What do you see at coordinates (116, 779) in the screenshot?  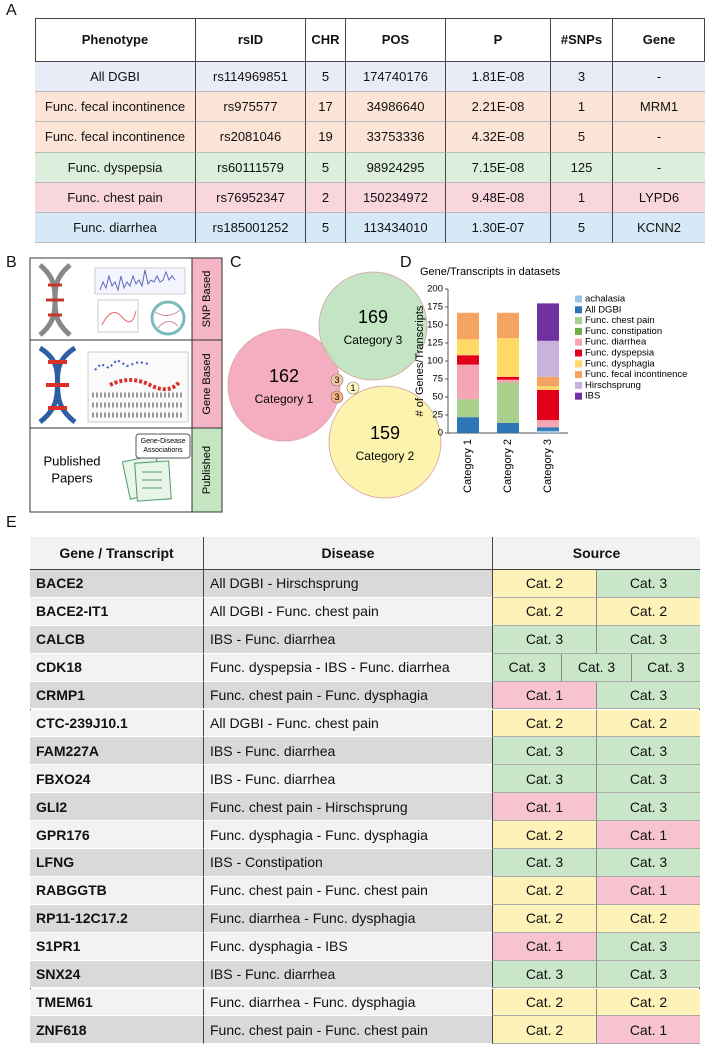 I see `gene-cell: FBXO24` at bounding box center [116, 779].